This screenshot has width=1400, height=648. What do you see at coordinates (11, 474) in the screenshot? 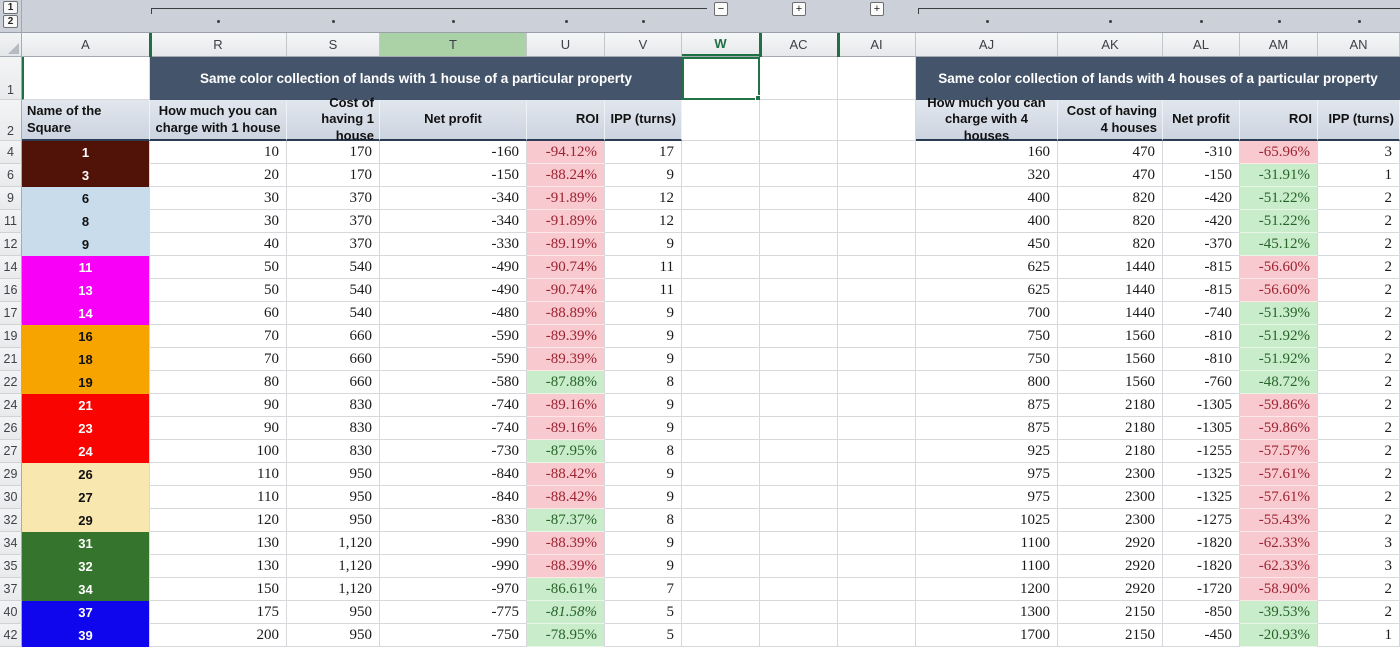
I see `row-header-29: 29` at bounding box center [11, 474].